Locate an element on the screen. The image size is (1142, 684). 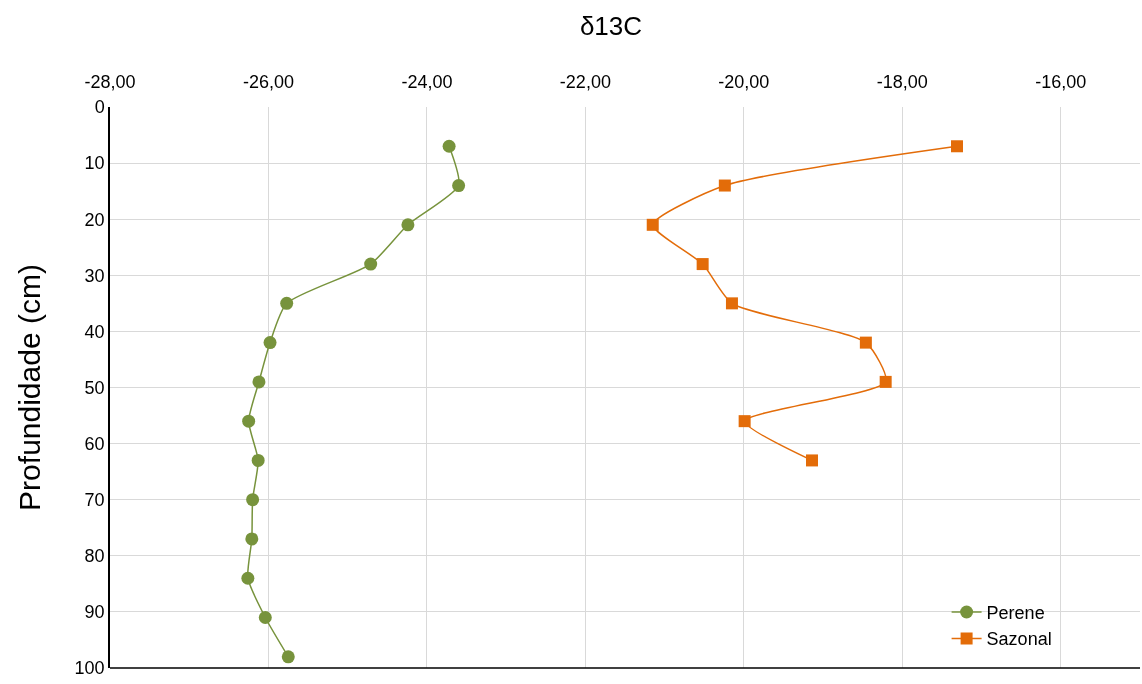
y-tick-label: 40 is located at coordinates (94, 331).